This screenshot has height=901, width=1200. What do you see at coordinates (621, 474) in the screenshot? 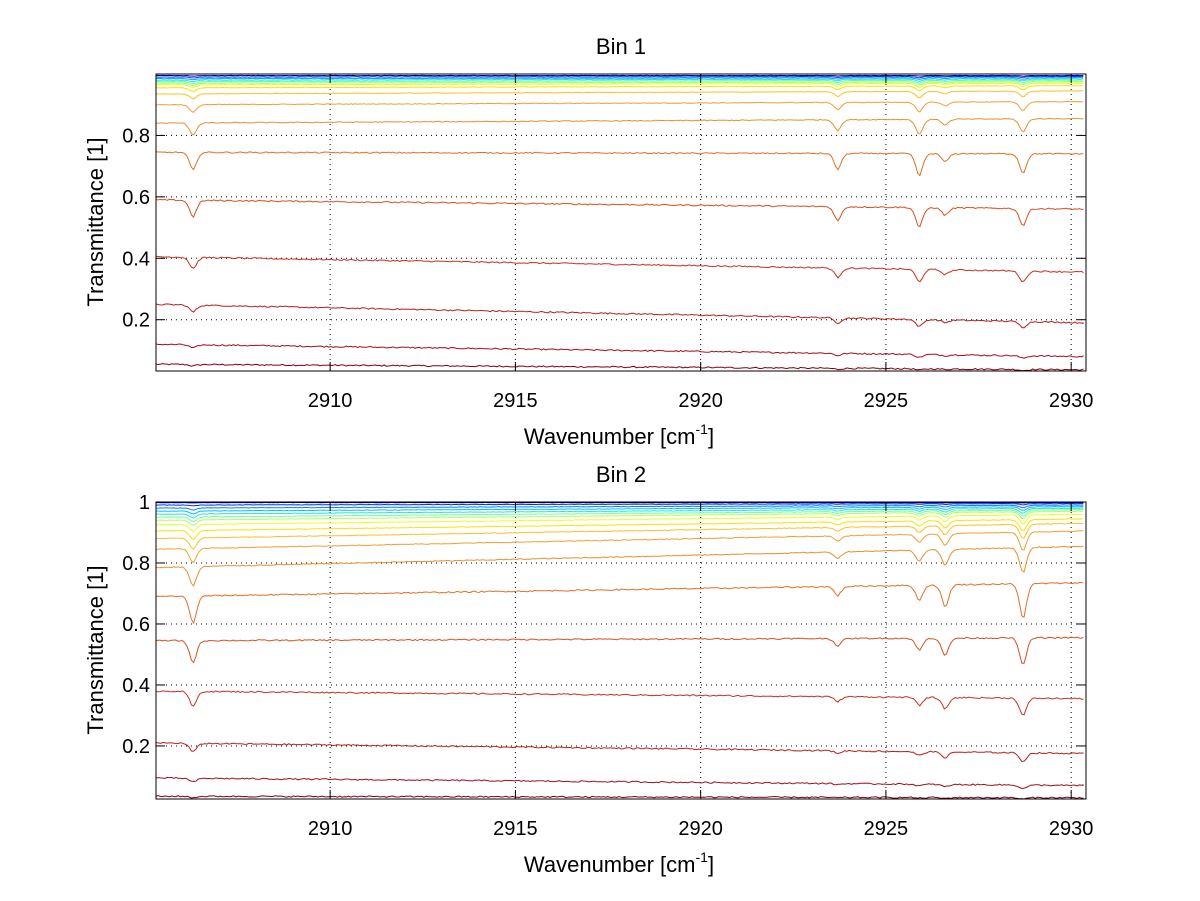
I see `chart-title: Bin 2` at bounding box center [621, 474].